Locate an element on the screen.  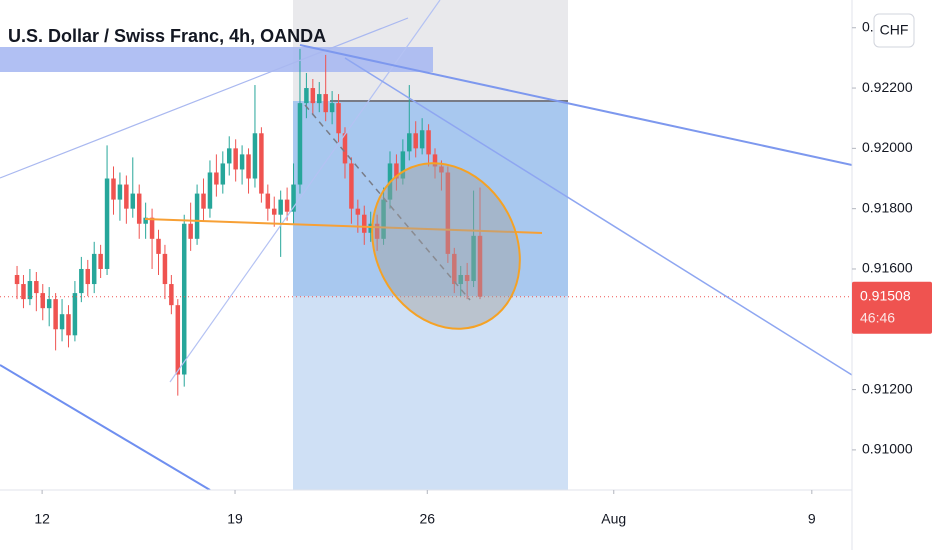
path-line is located at coordinates (387, 202).